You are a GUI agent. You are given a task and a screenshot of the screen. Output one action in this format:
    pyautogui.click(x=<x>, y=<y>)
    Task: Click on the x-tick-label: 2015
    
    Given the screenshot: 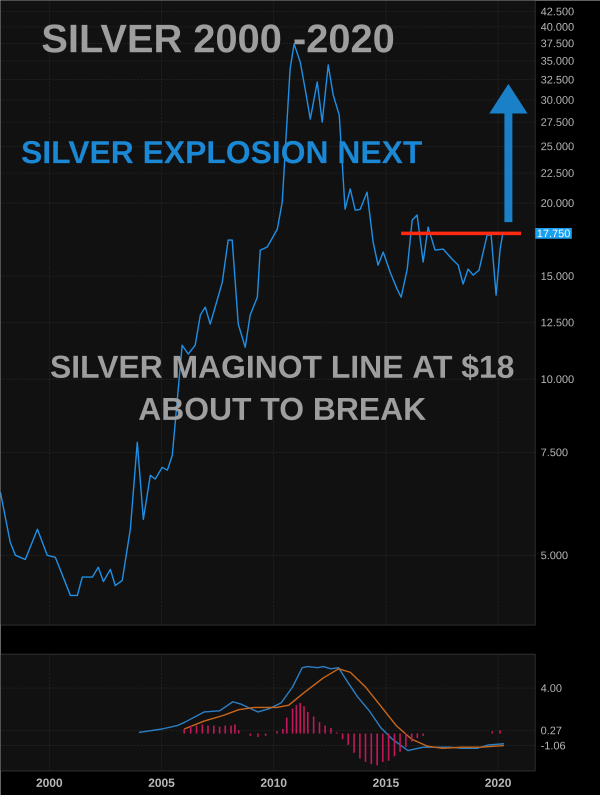 What is the action you would take?
    pyautogui.click(x=385, y=782)
    